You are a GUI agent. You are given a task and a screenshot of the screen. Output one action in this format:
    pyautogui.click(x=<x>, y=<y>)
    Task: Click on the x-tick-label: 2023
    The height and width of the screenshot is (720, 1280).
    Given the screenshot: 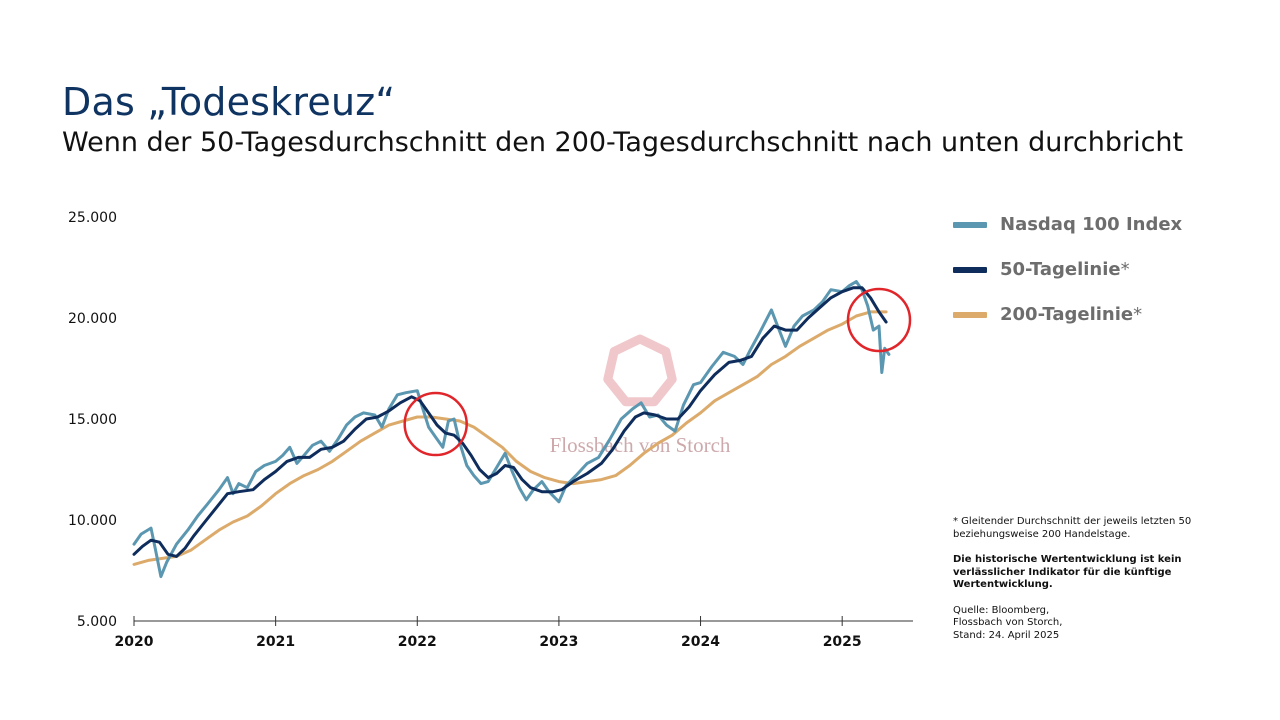 What is the action you would take?
    pyautogui.click(x=558, y=642)
    